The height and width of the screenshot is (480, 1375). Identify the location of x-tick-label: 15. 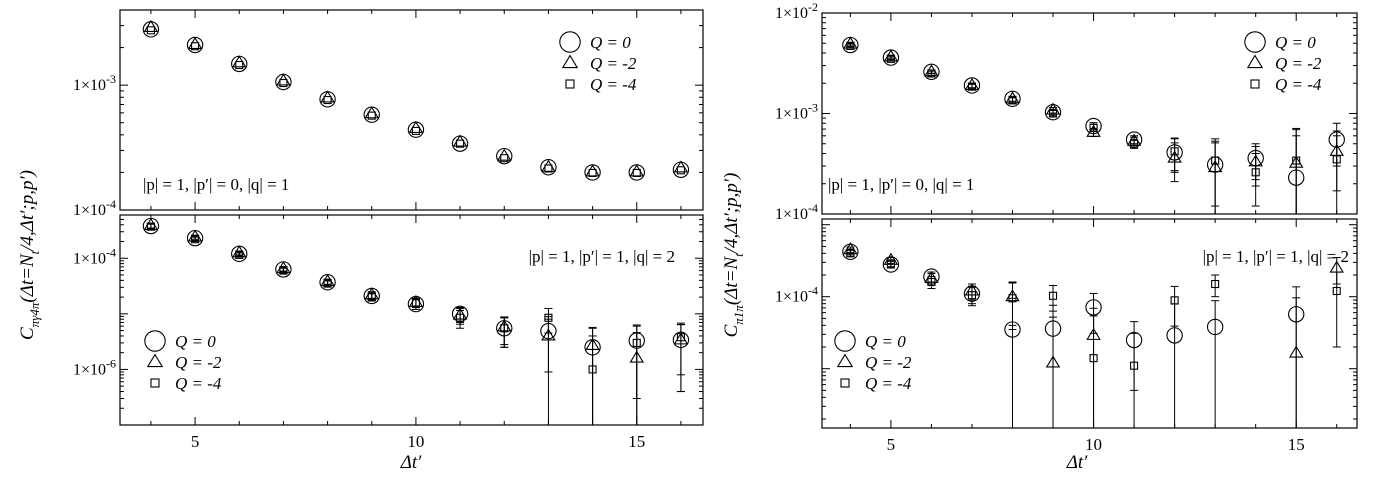
(636, 441).